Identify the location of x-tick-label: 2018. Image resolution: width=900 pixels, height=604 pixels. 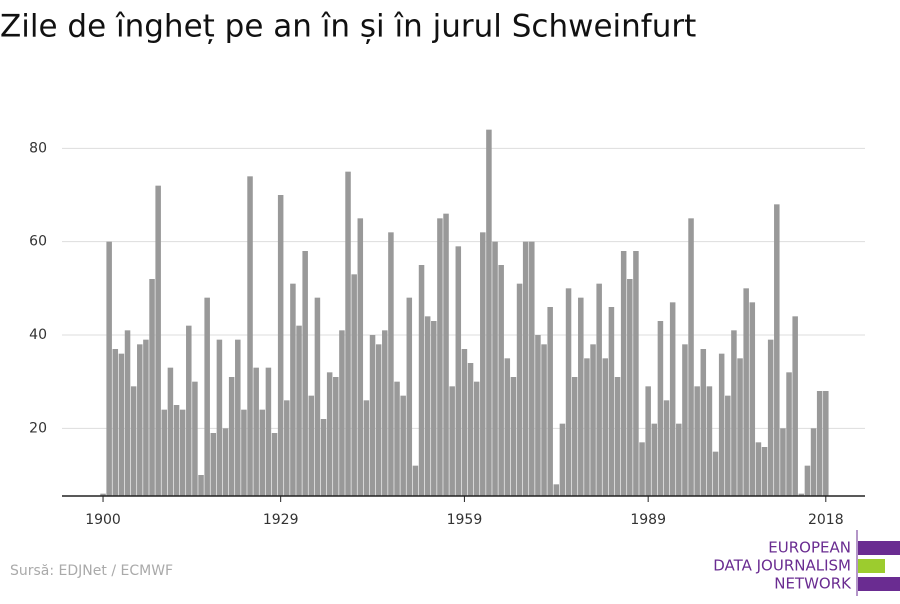
(826, 520).